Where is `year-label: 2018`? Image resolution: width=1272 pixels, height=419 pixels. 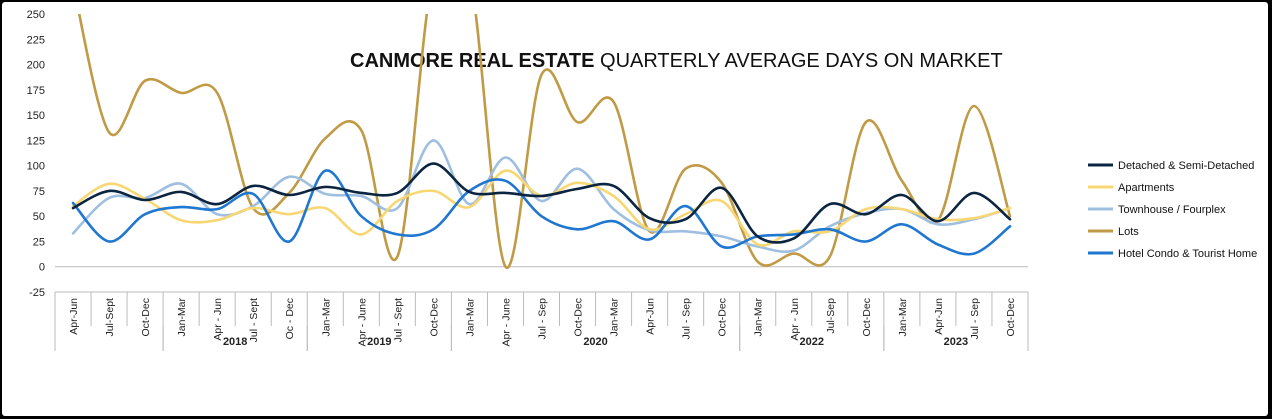 year-label: 2018 is located at coordinates (235, 342).